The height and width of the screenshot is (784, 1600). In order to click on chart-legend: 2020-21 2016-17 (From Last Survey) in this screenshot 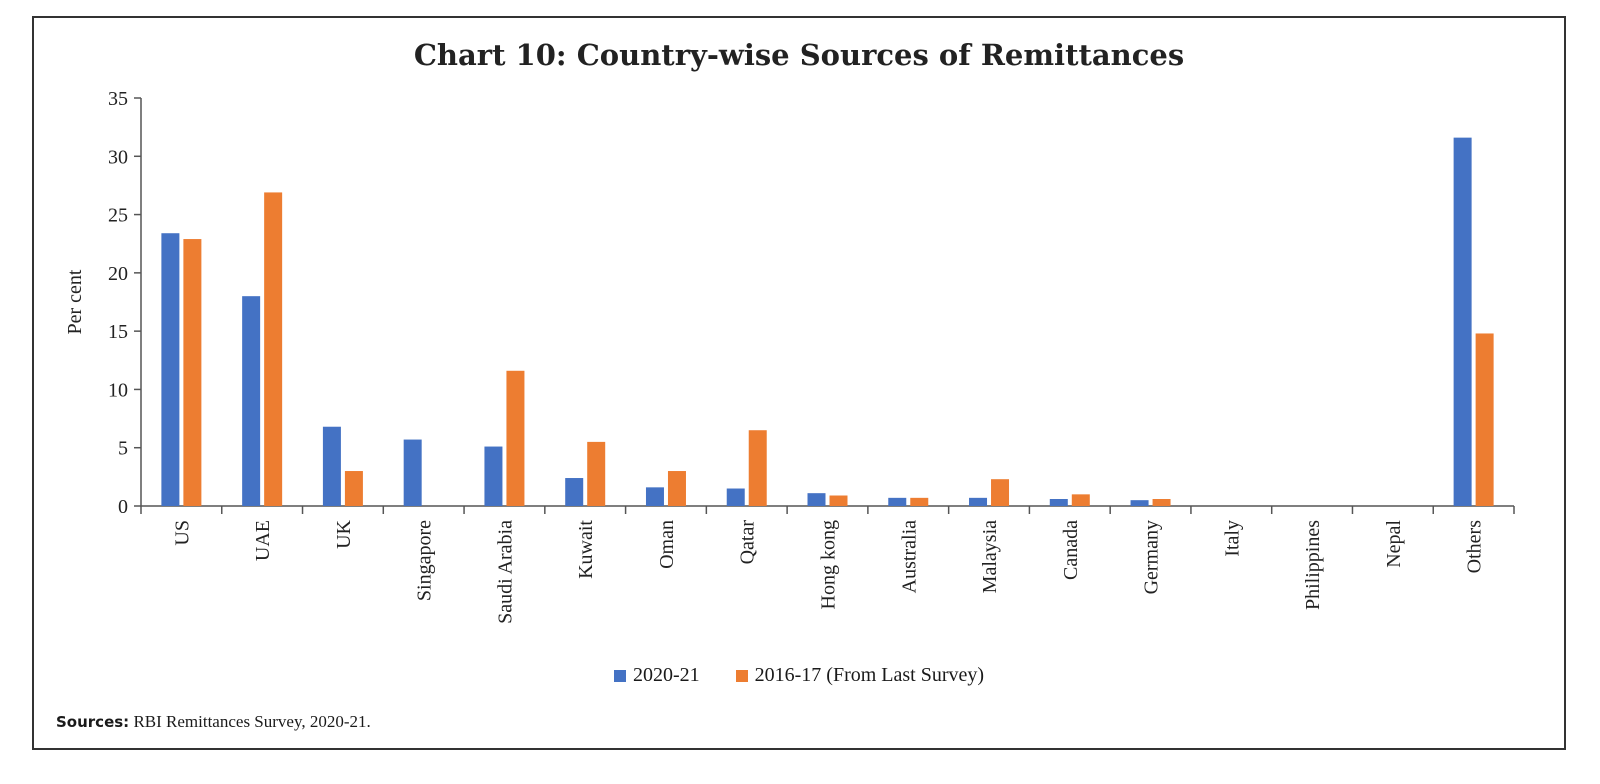, I will do `click(799, 675)`.